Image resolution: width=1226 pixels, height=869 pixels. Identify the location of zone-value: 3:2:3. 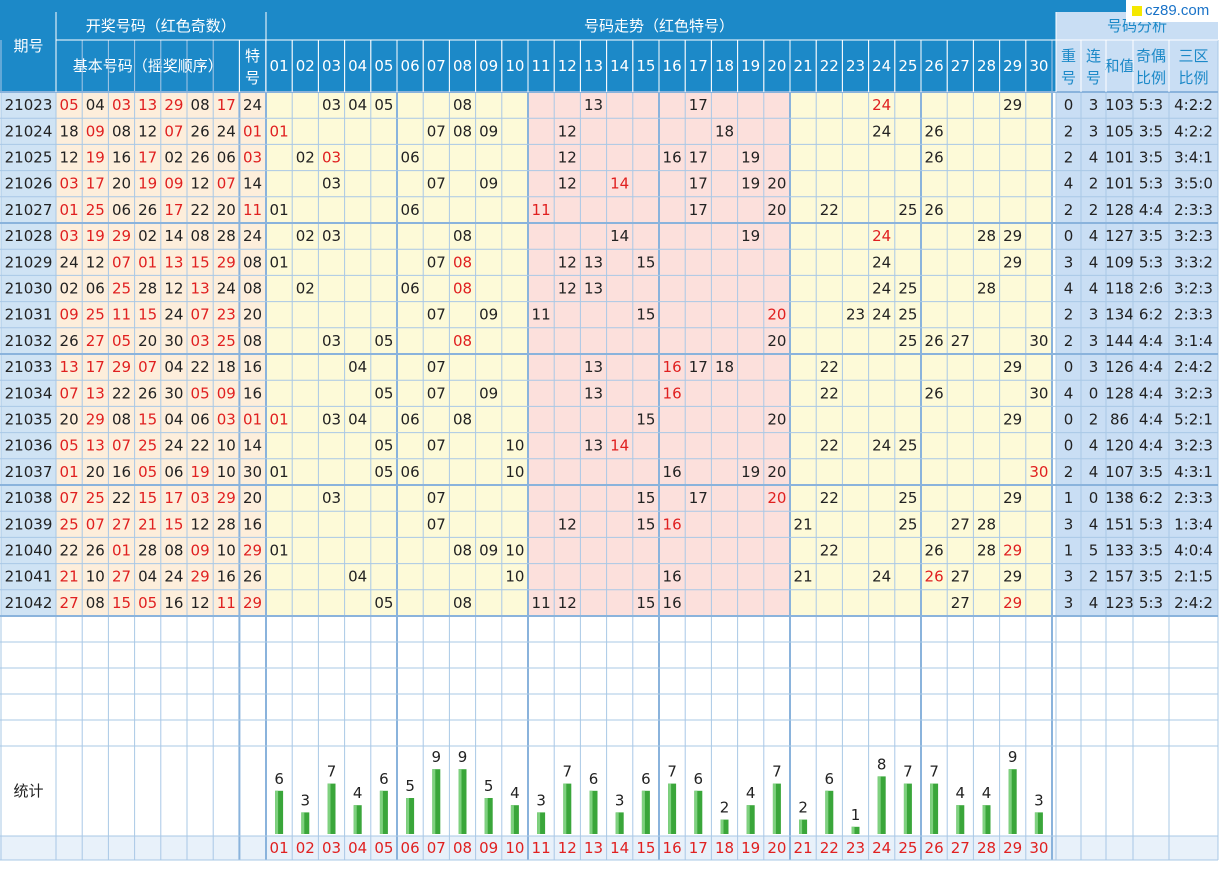
(1193, 236).